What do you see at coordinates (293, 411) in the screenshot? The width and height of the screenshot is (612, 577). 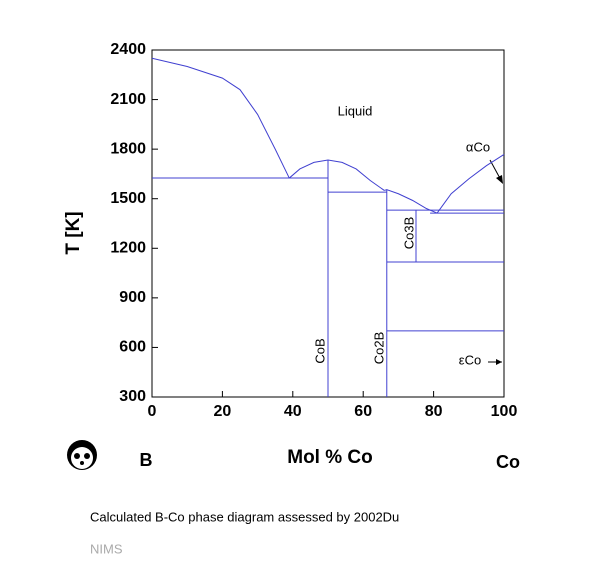 I see `x-tick-label: 40` at bounding box center [293, 411].